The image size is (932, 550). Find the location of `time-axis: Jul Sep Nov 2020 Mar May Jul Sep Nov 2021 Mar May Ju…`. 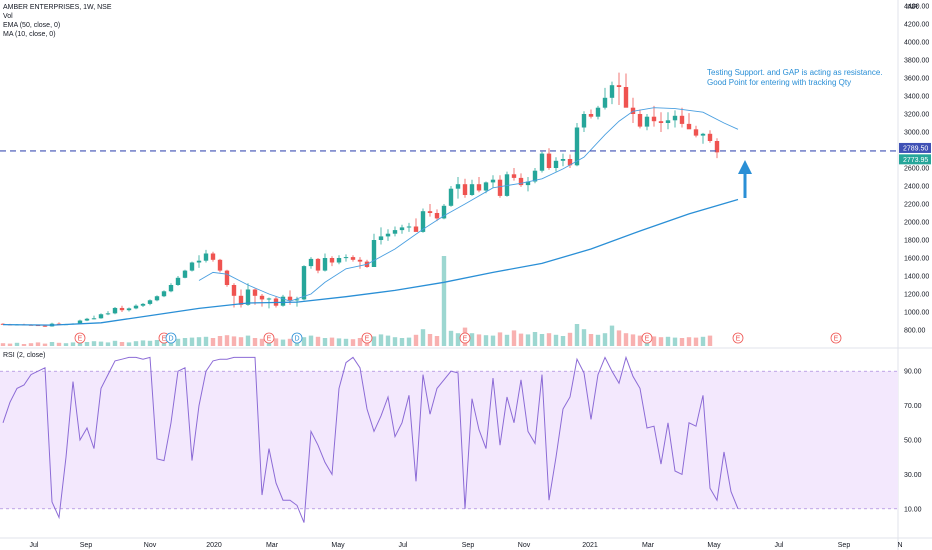

time-axis: Jul Sep Nov 2020 Mar May Jul Sep Nov 2021 Mar May Ju… is located at coordinates (466, 545).